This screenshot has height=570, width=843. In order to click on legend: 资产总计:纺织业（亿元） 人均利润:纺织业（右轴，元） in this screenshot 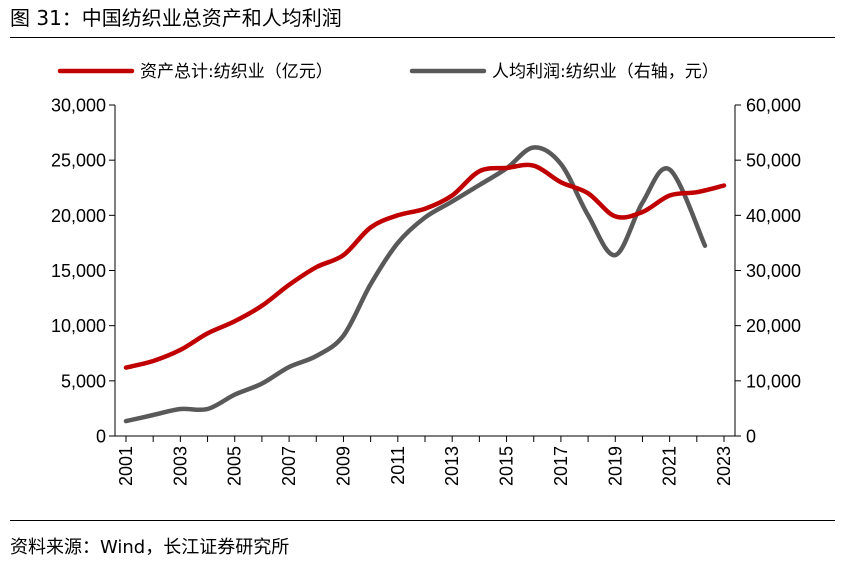, I will do `click(388, 72)`.